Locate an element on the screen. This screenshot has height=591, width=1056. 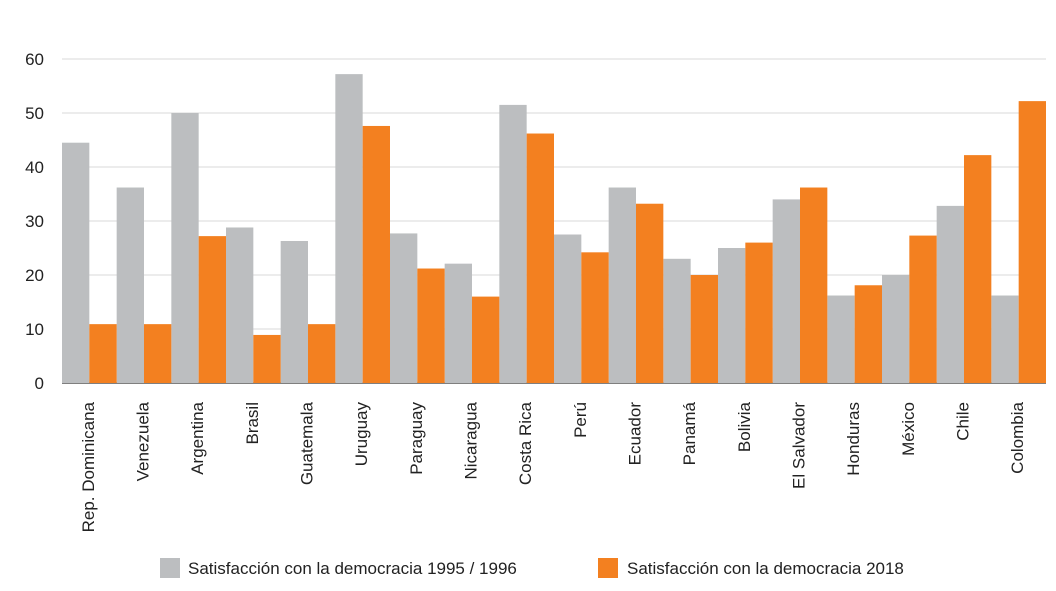
x-tick-label: Honduras is located at coordinates (853, 439).